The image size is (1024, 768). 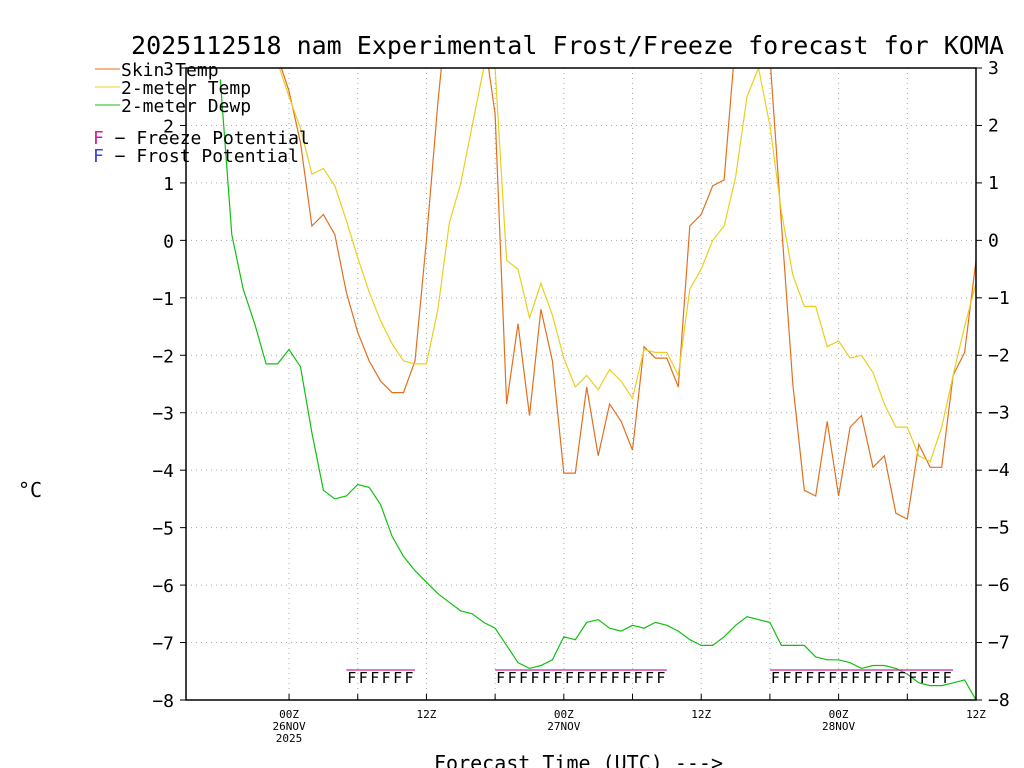 I want to click on legend-label-2m-temp: 2-meter Temp, so click(x=186, y=88).